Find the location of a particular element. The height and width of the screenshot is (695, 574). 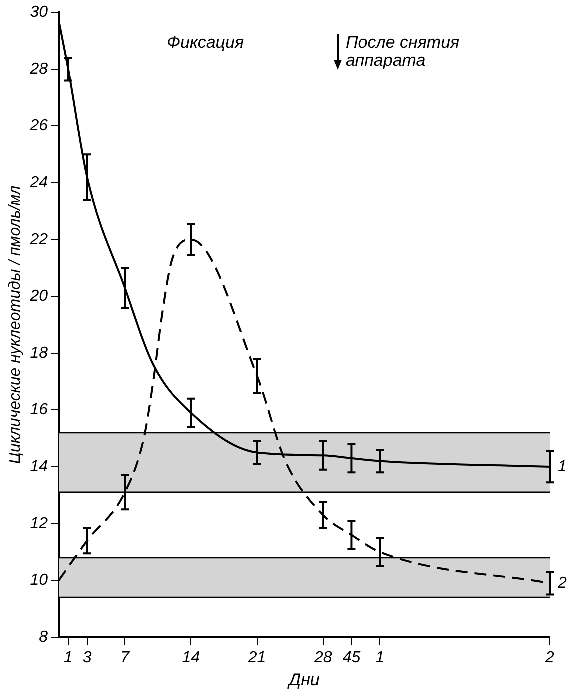

x-tick-label: 14 is located at coordinates (191, 657).